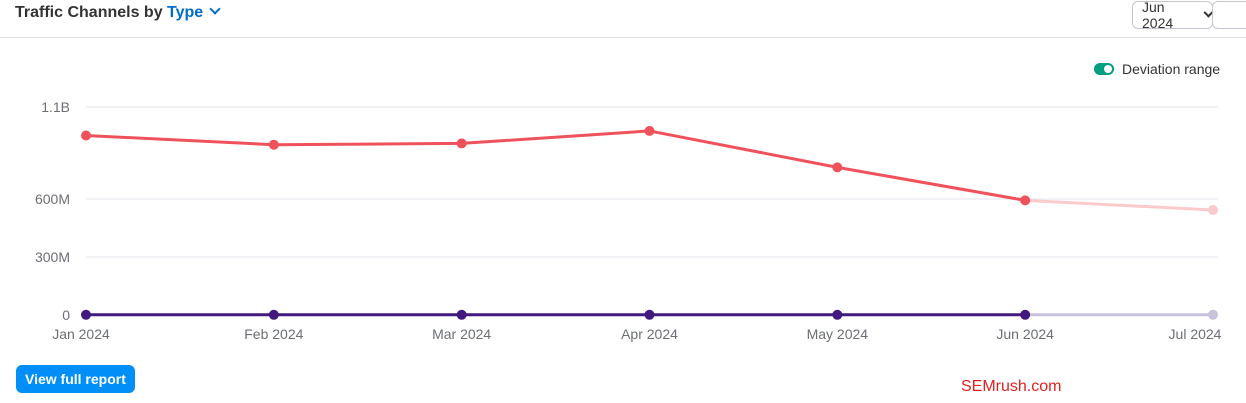 This screenshot has width=1246, height=403. I want to click on title-prefix: Traffic Channels by, so click(89, 12).